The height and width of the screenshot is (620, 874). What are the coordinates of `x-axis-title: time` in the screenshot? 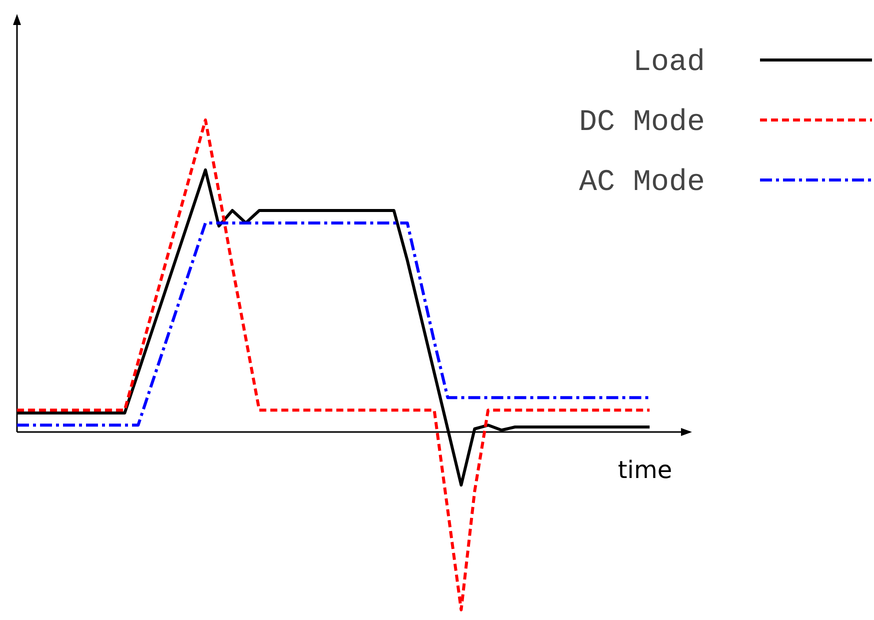 It's located at (645, 470).